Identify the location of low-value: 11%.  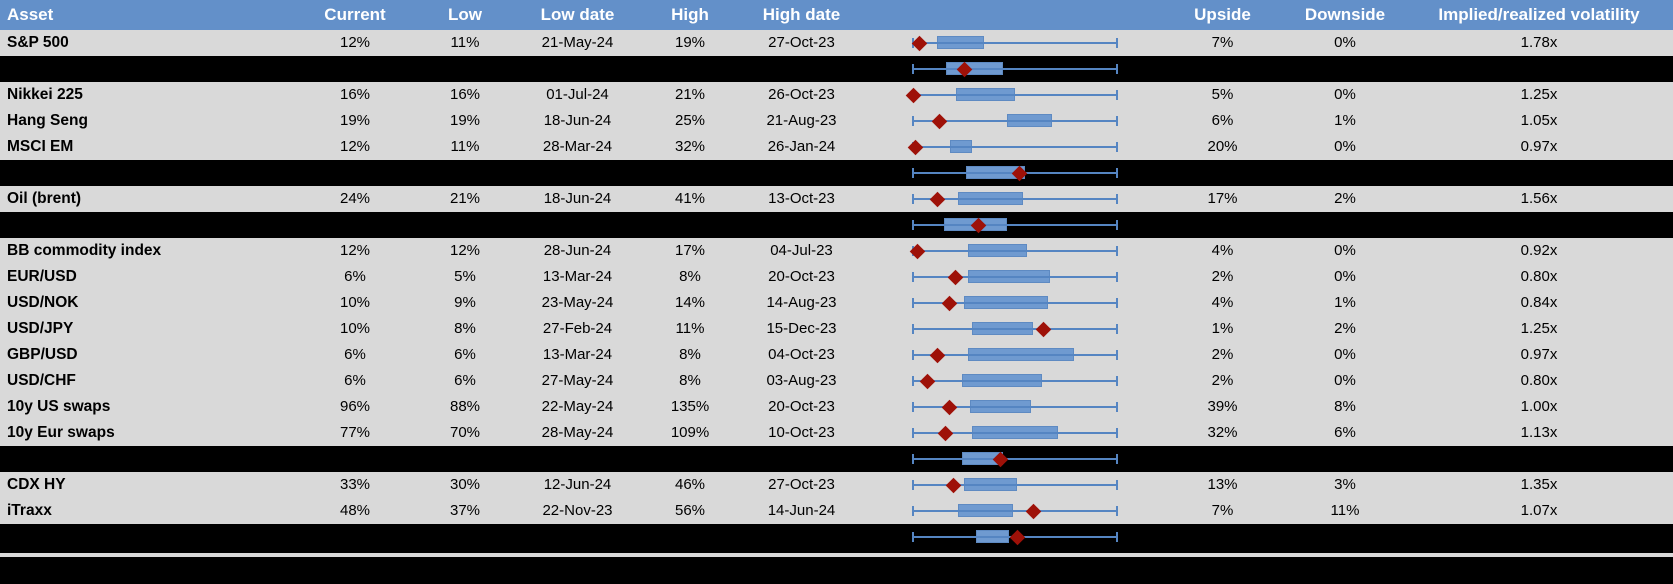
(465, 146).